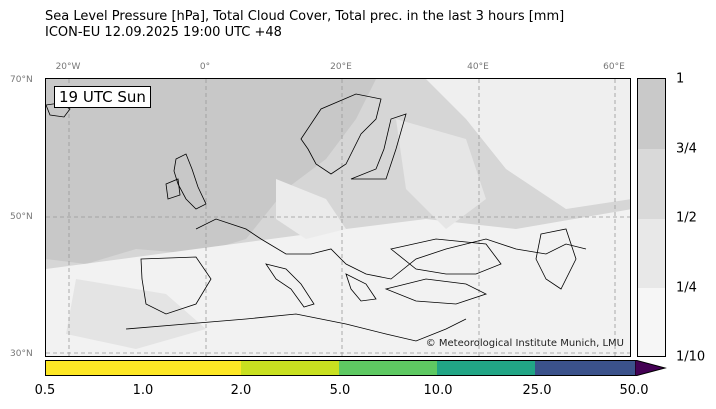 This screenshot has width=716, height=409. I want to click on south-europe-outline, so click(391, 249).